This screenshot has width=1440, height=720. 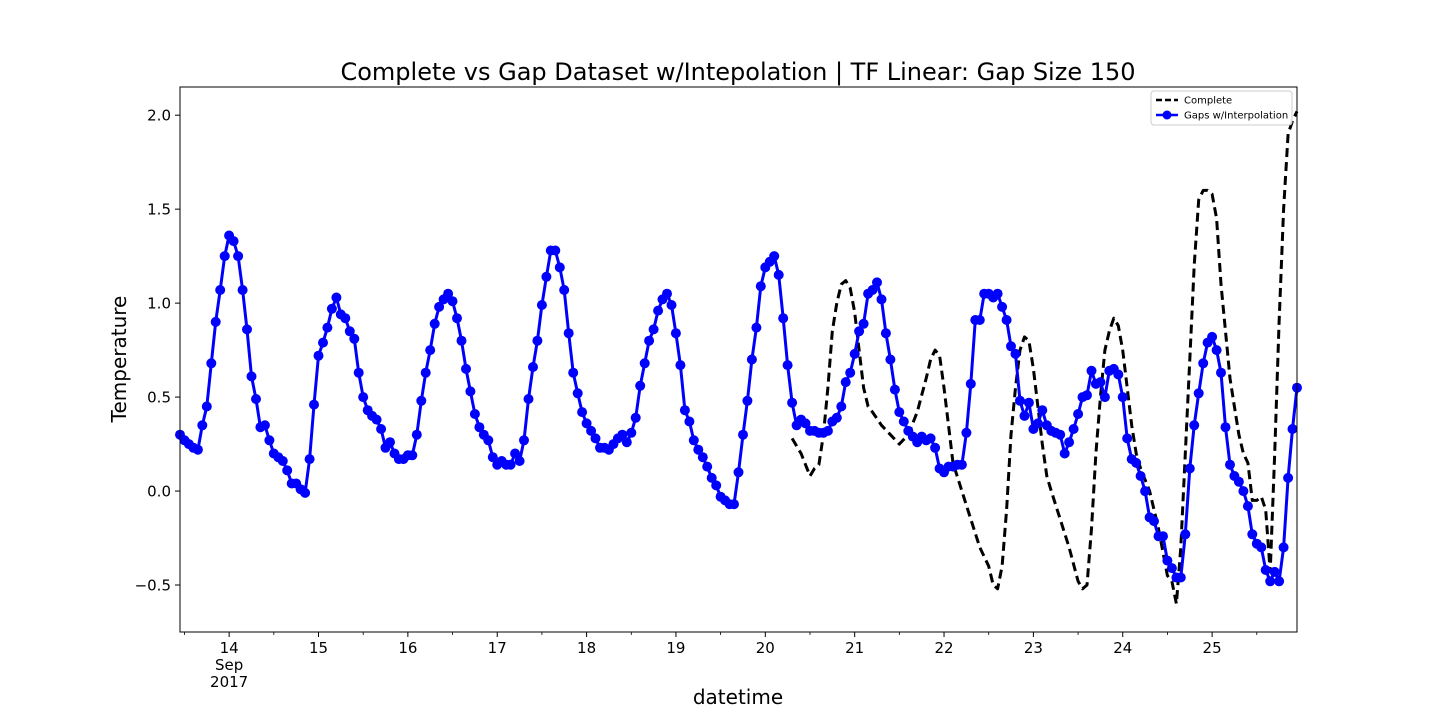 What do you see at coordinates (157, 351) in the screenshot?
I see `y-axis-ticks: −0.5 0.0 0.5 1.0 1.5 2.0` at bounding box center [157, 351].